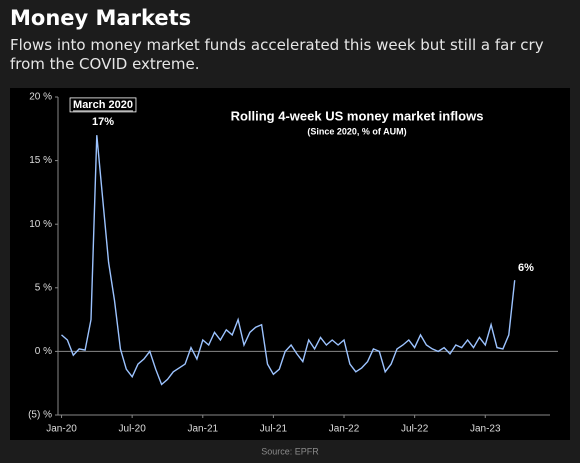  I want to click on x-tick-label: Jan-22, so click(344, 429).